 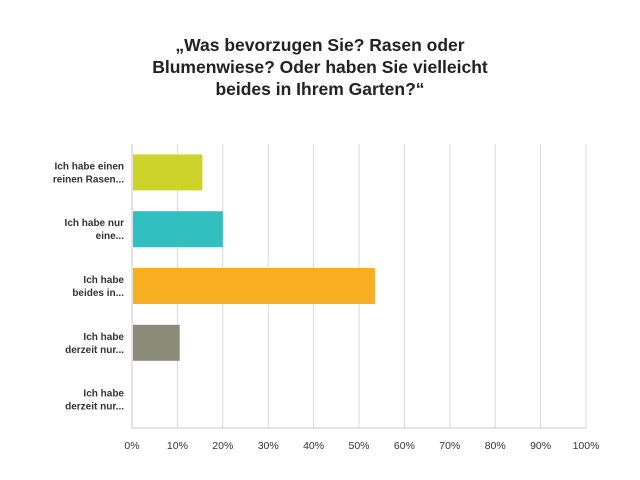 What do you see at coordinates (313, 446) in the screenshot?
I see `x-tick-label: 40%` at bounding box center [313, 446].